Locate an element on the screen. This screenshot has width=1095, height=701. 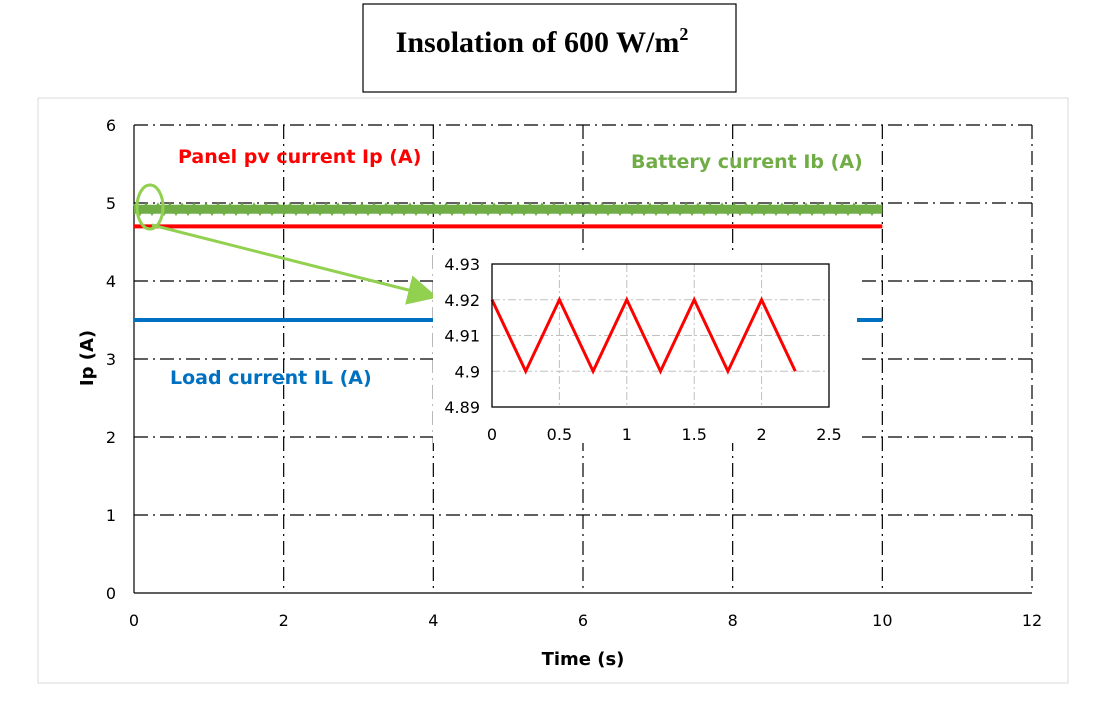
series-battery-ripple is located at coordinates (506, 209).